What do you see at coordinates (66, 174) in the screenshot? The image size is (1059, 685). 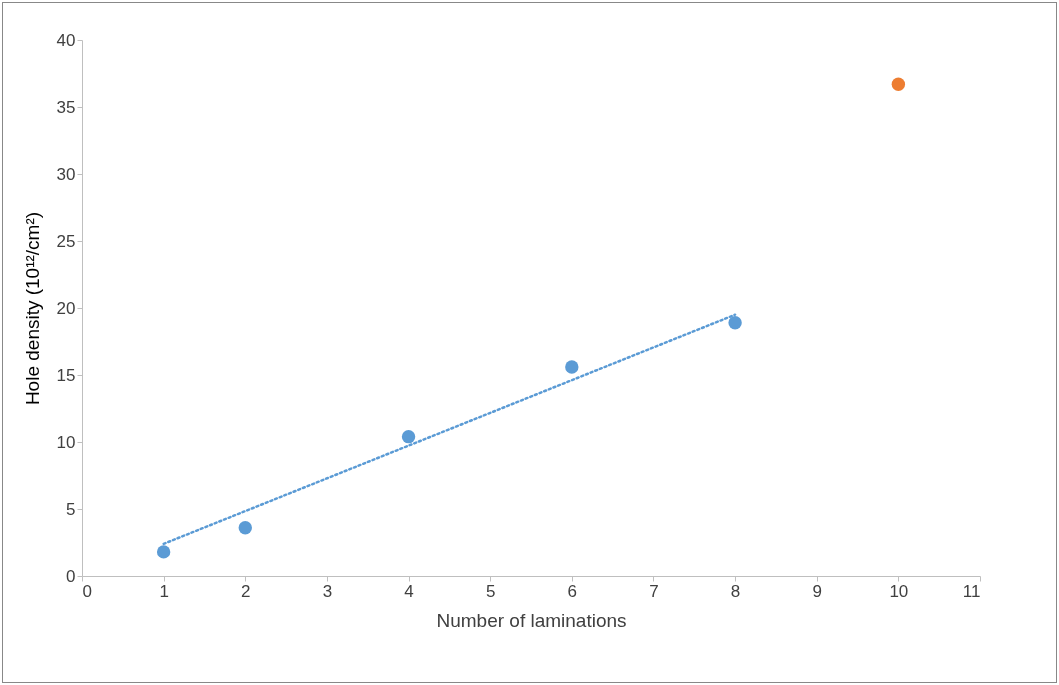 I see `y-tick-label: 30` at bounding box center [66, 174].